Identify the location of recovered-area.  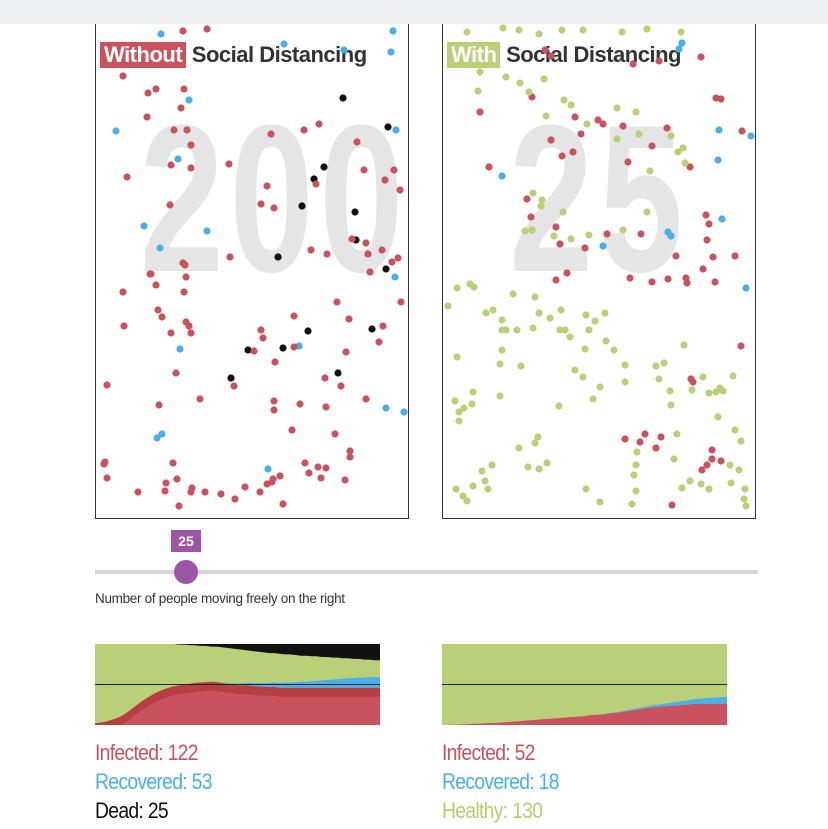
(584, 710).